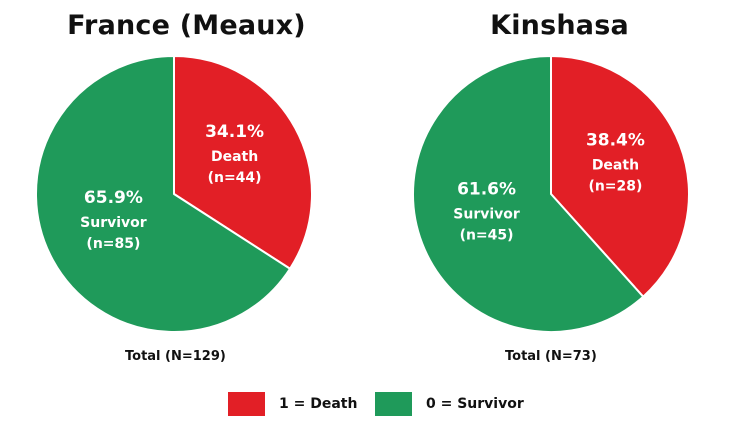 The height and width of the screenshot is (433, 746). Describe the element at coordinates (551, 356) in the screenshot. I see `total-label-kinshasa: Total (N=73)` at that location.